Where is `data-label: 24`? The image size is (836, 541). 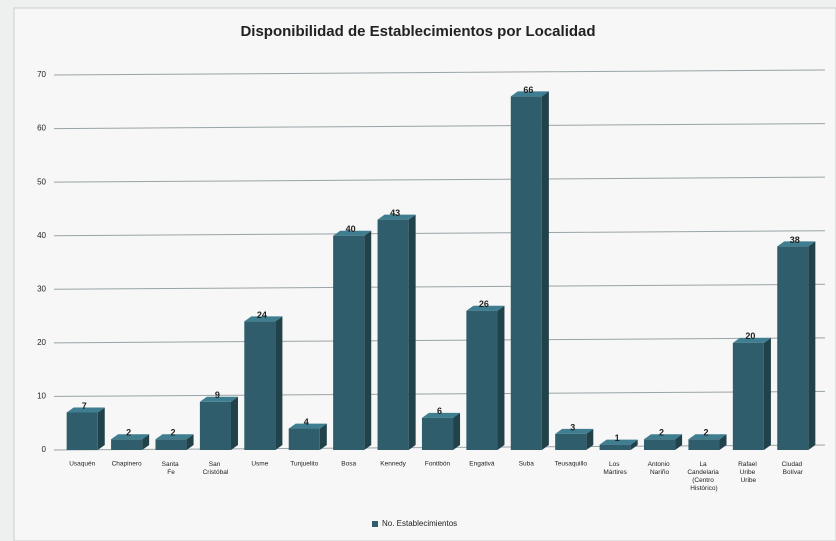
data-label: 24 is located at coordinates (262, 315).